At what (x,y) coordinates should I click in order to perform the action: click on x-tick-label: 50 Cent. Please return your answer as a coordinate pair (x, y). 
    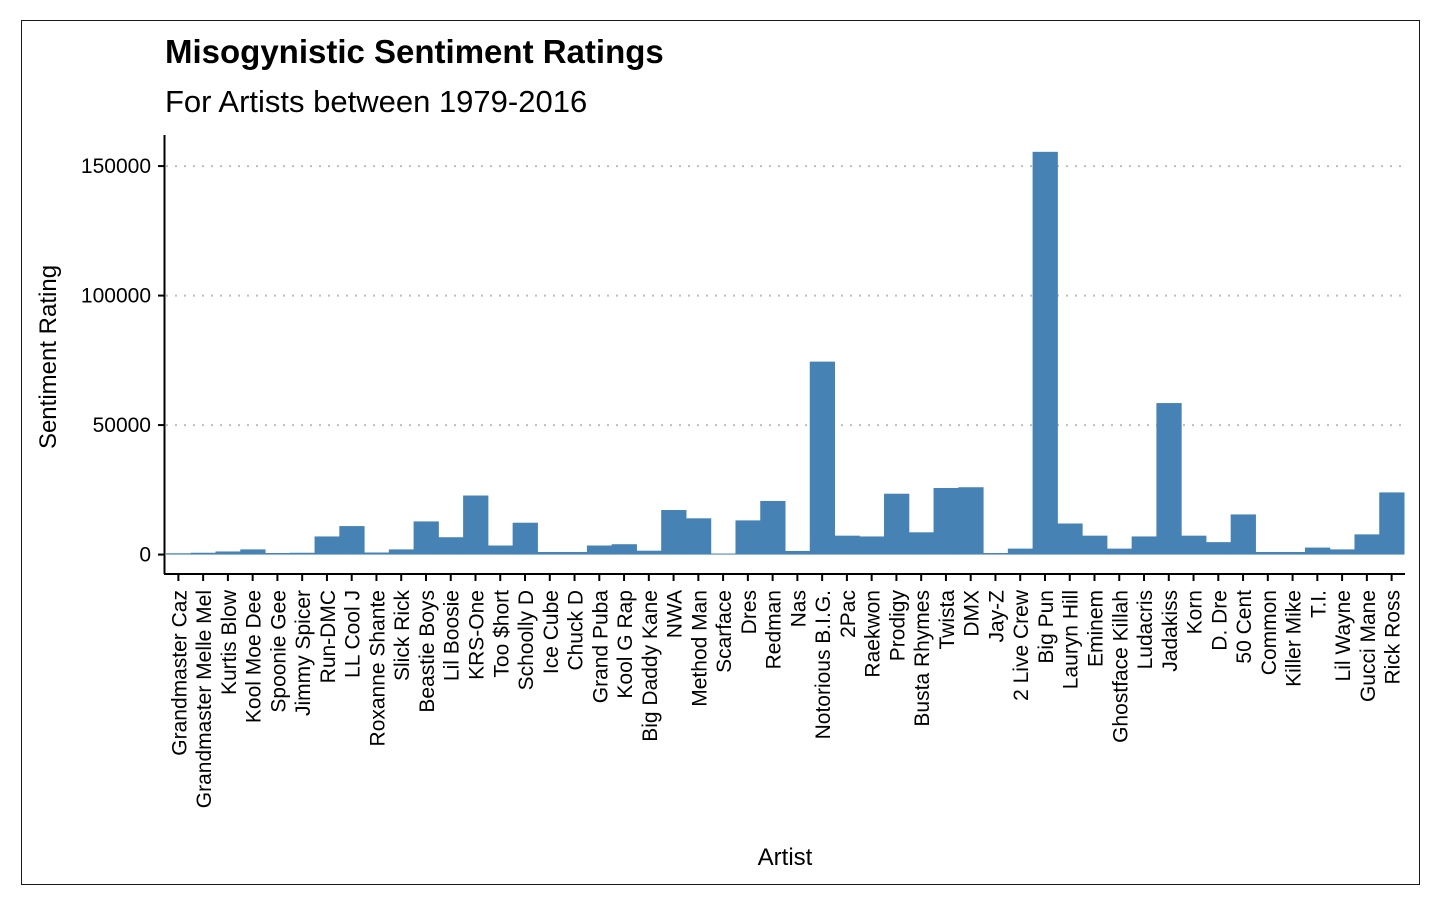
    Looking at the image, I should click on (1244, 627).